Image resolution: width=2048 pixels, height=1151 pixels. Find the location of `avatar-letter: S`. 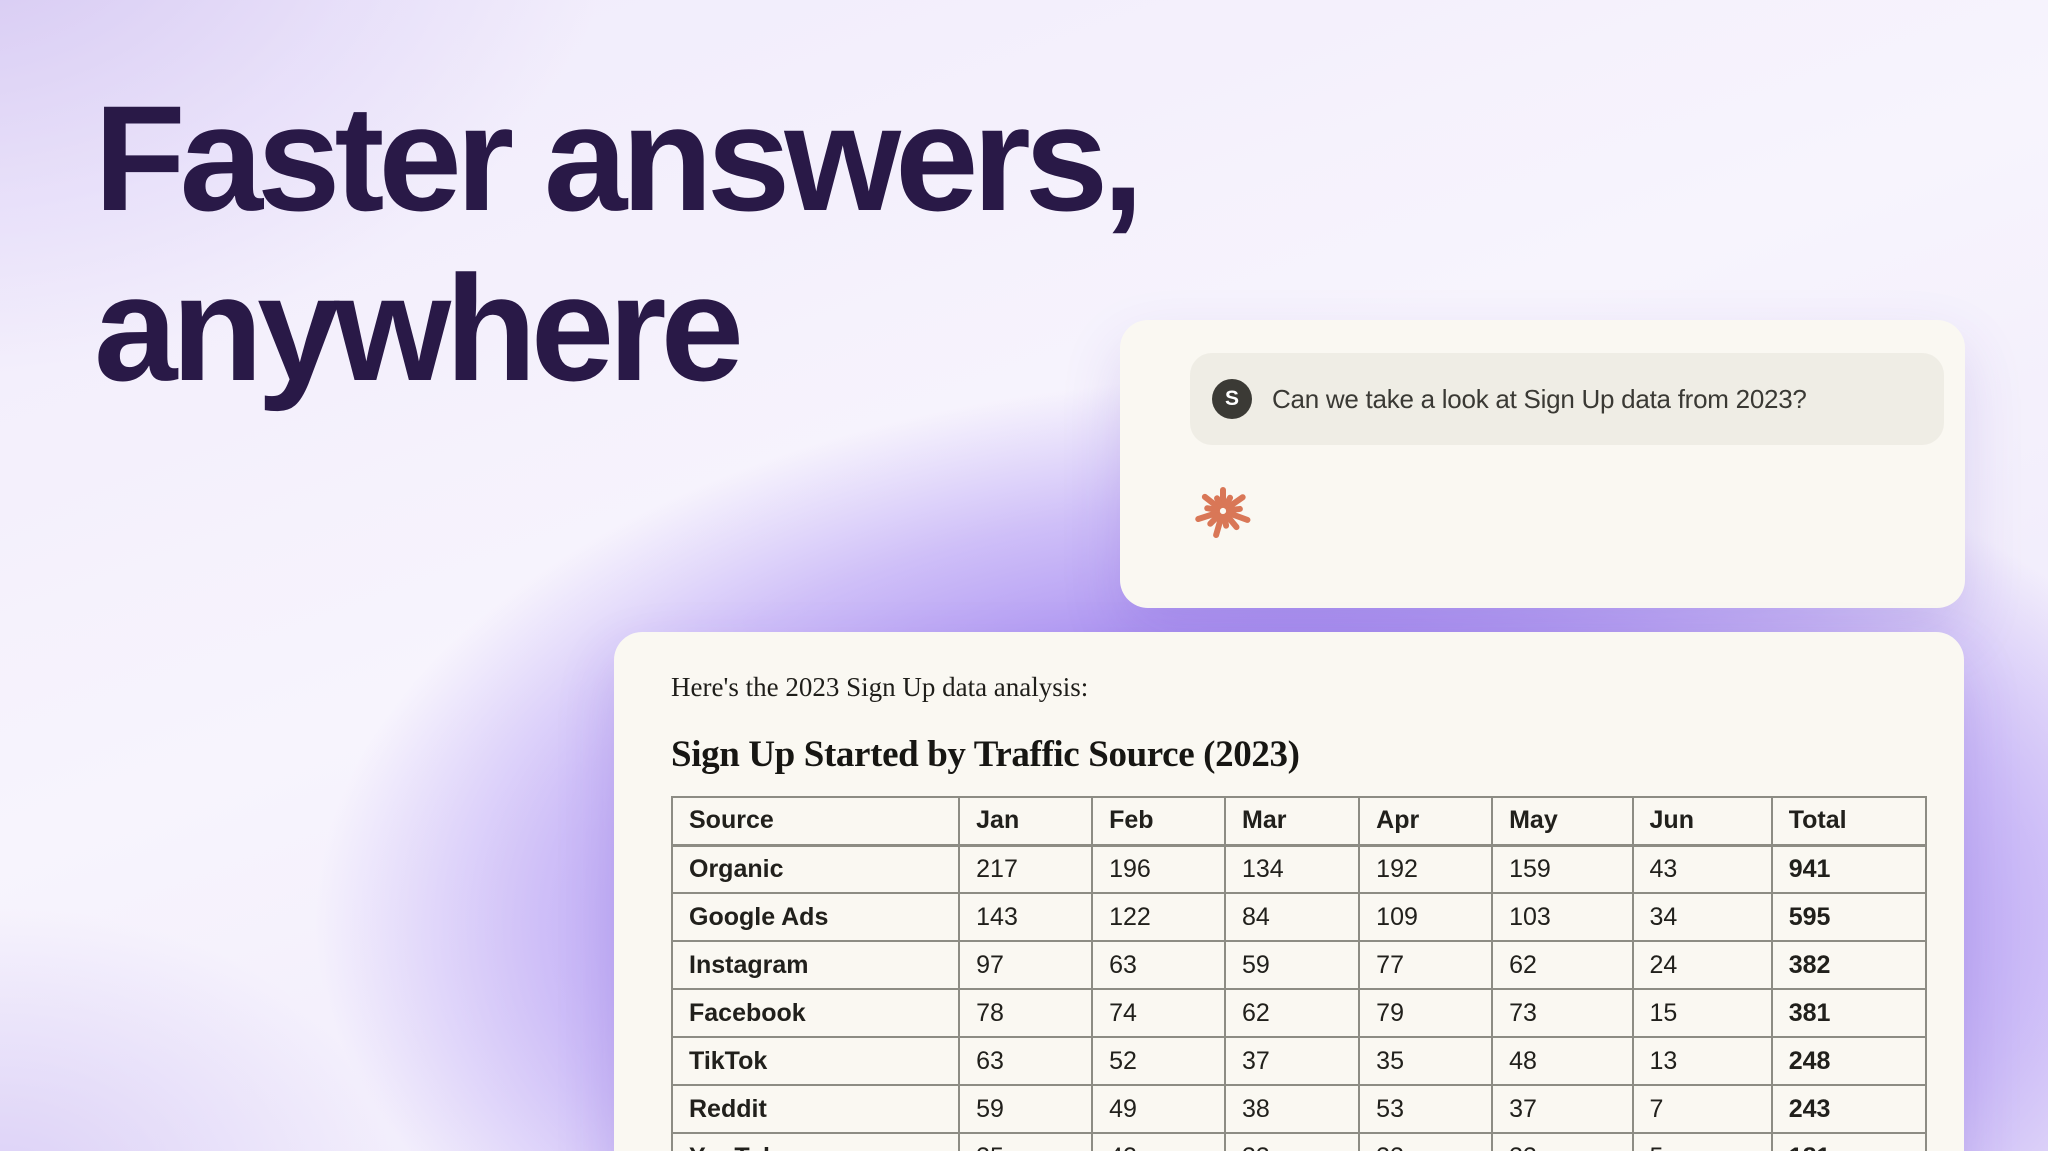

avatar-letter: S is located at coordinates (1231, 398).